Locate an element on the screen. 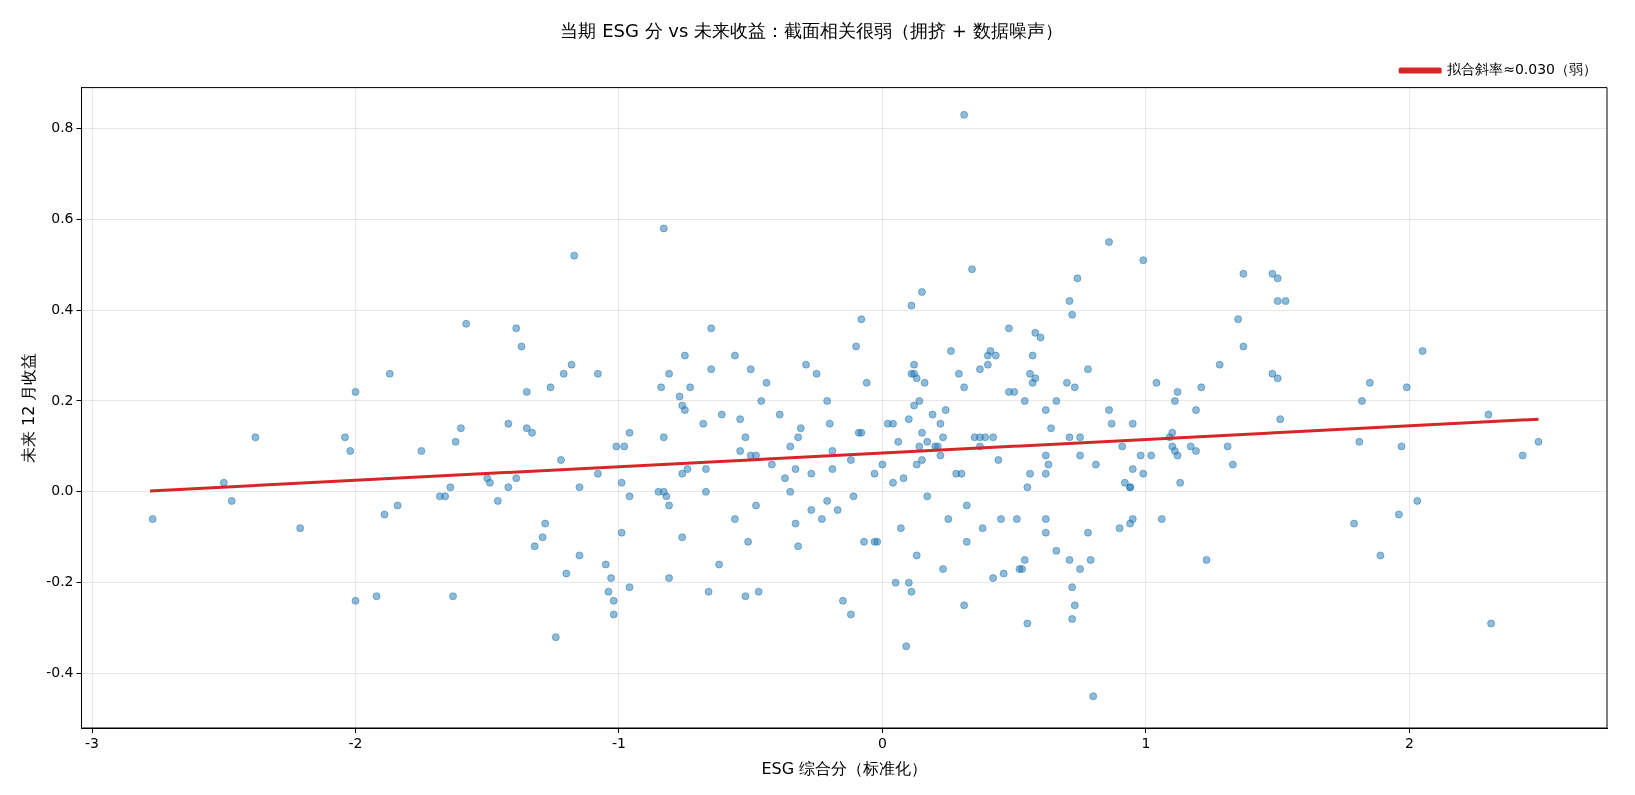 This screenshot has height=795, width=1635. y-tick-label: 0.6 is located at coordinates (62, 217).